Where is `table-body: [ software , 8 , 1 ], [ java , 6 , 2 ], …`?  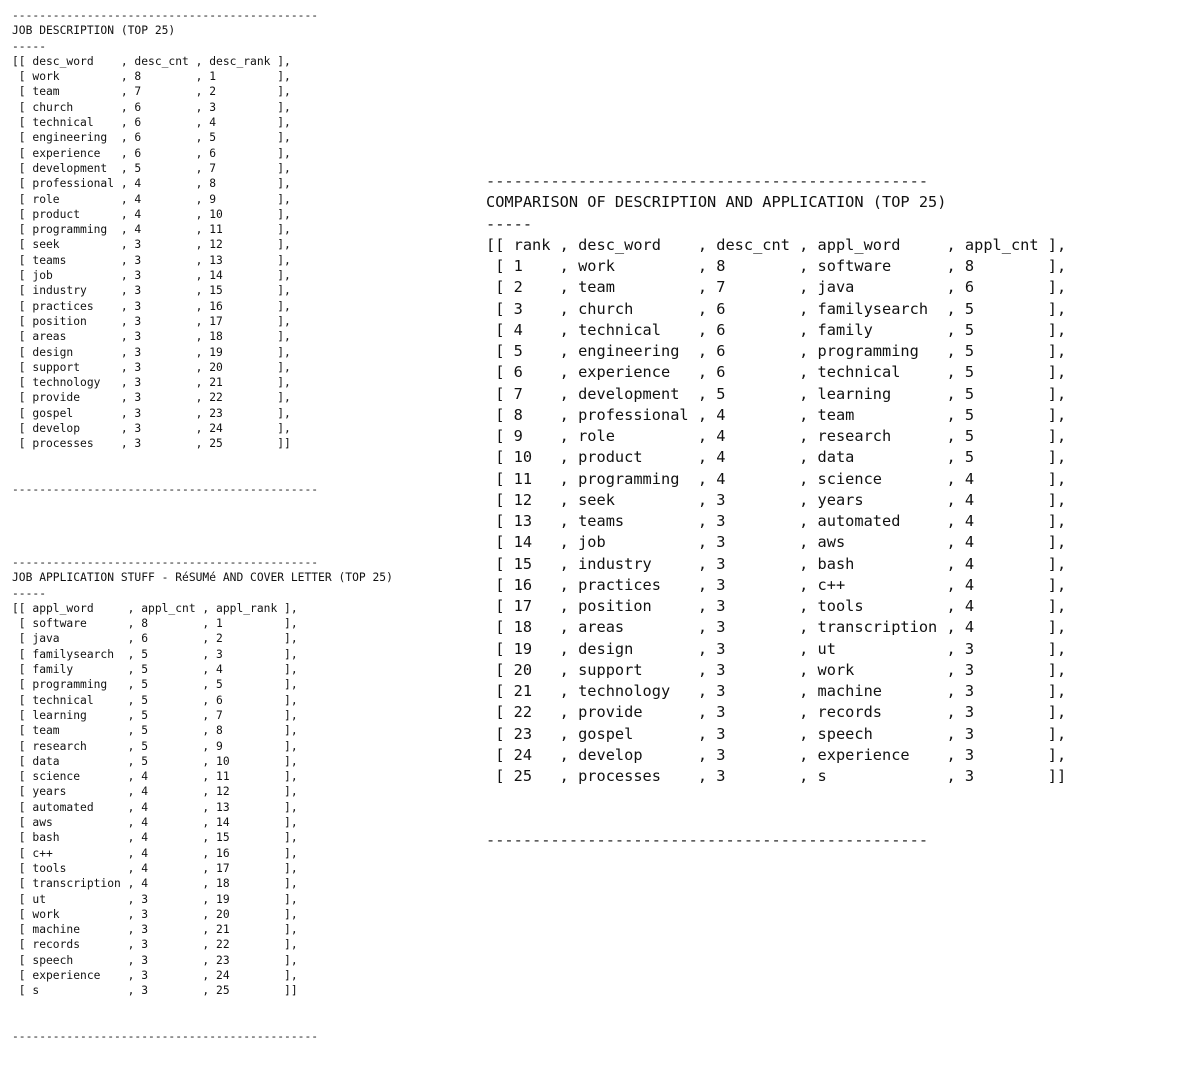 table-body: [ software , 8 , 1 ], [ java , 6 , 2 ], … is located at coordinates (202, 807).